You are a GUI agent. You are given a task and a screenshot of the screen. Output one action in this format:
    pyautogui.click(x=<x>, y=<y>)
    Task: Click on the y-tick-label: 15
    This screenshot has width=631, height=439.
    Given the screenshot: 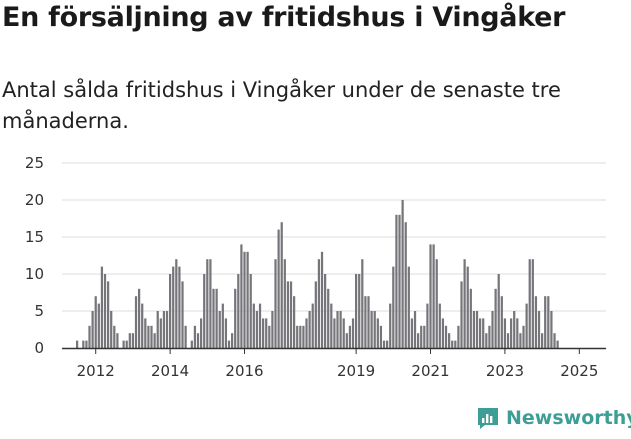 What is the action you would take?
    pyautogui.click(x=34, y=237)
    